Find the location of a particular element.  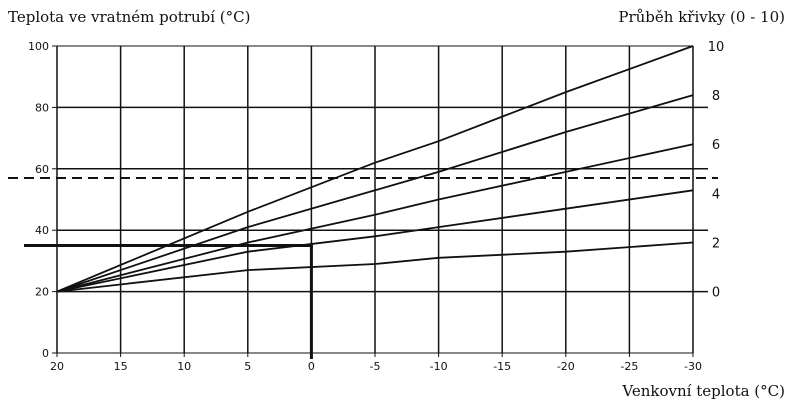

x-tick-label-1: 15 is located at coordinates (121, 366).